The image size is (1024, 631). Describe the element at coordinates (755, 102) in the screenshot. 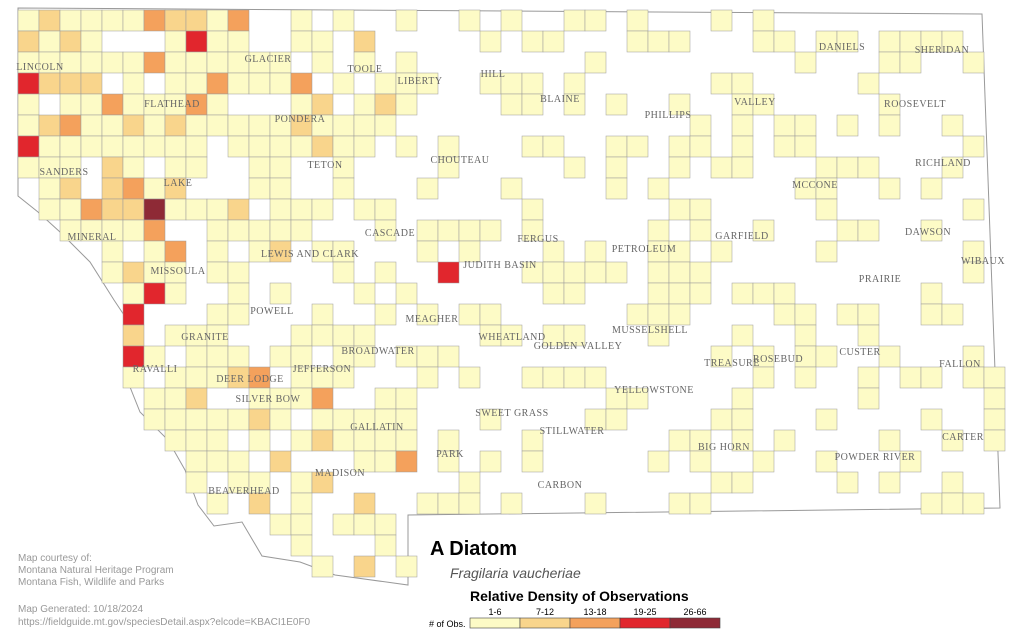

I see `county-label: VALLEY` at that location.